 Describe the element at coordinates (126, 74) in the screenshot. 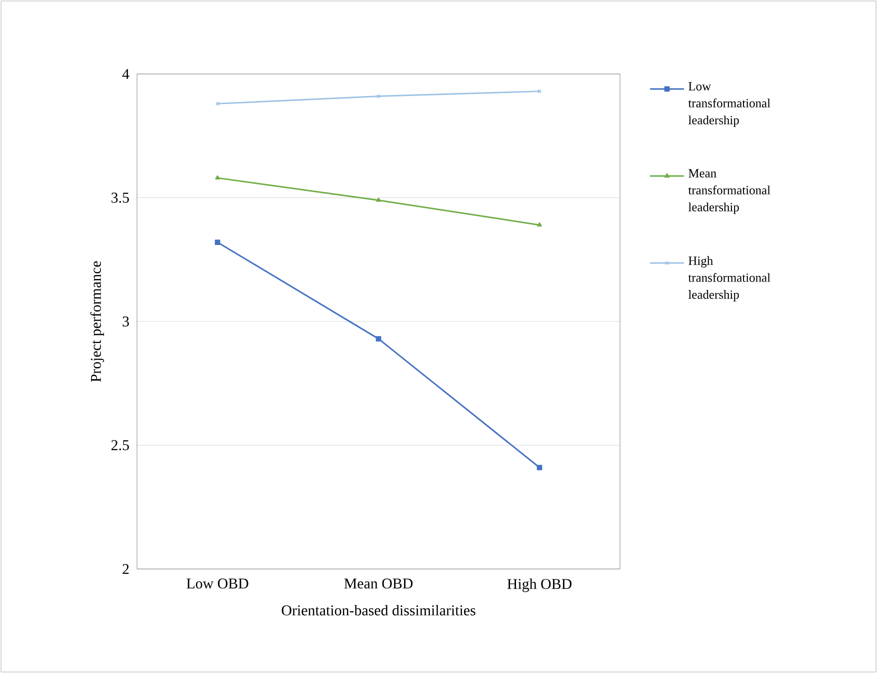

I see `y-tick-label: 4` at that location.